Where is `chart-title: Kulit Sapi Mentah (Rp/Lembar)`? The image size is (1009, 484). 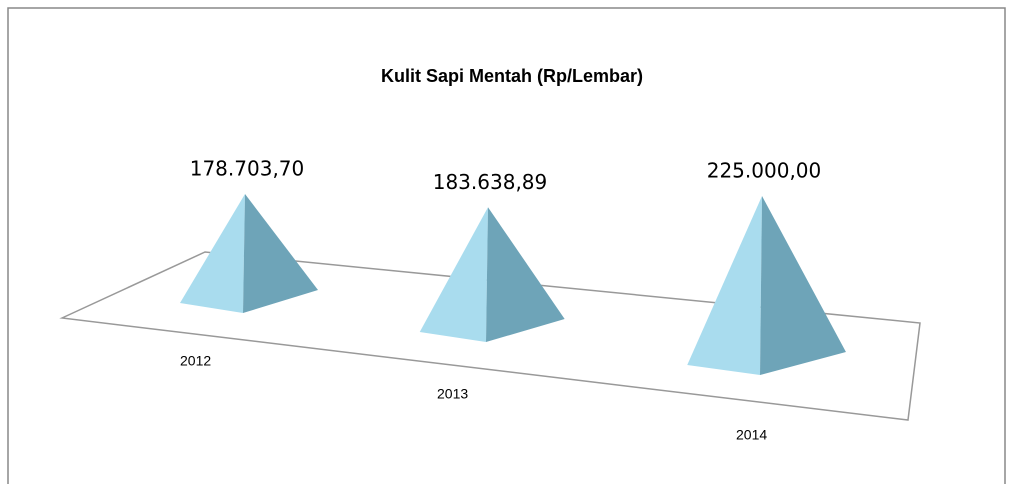 chart-title: Kulit Sapi Mentah (Rp/Lembar) is located at coordinates (512, 76).